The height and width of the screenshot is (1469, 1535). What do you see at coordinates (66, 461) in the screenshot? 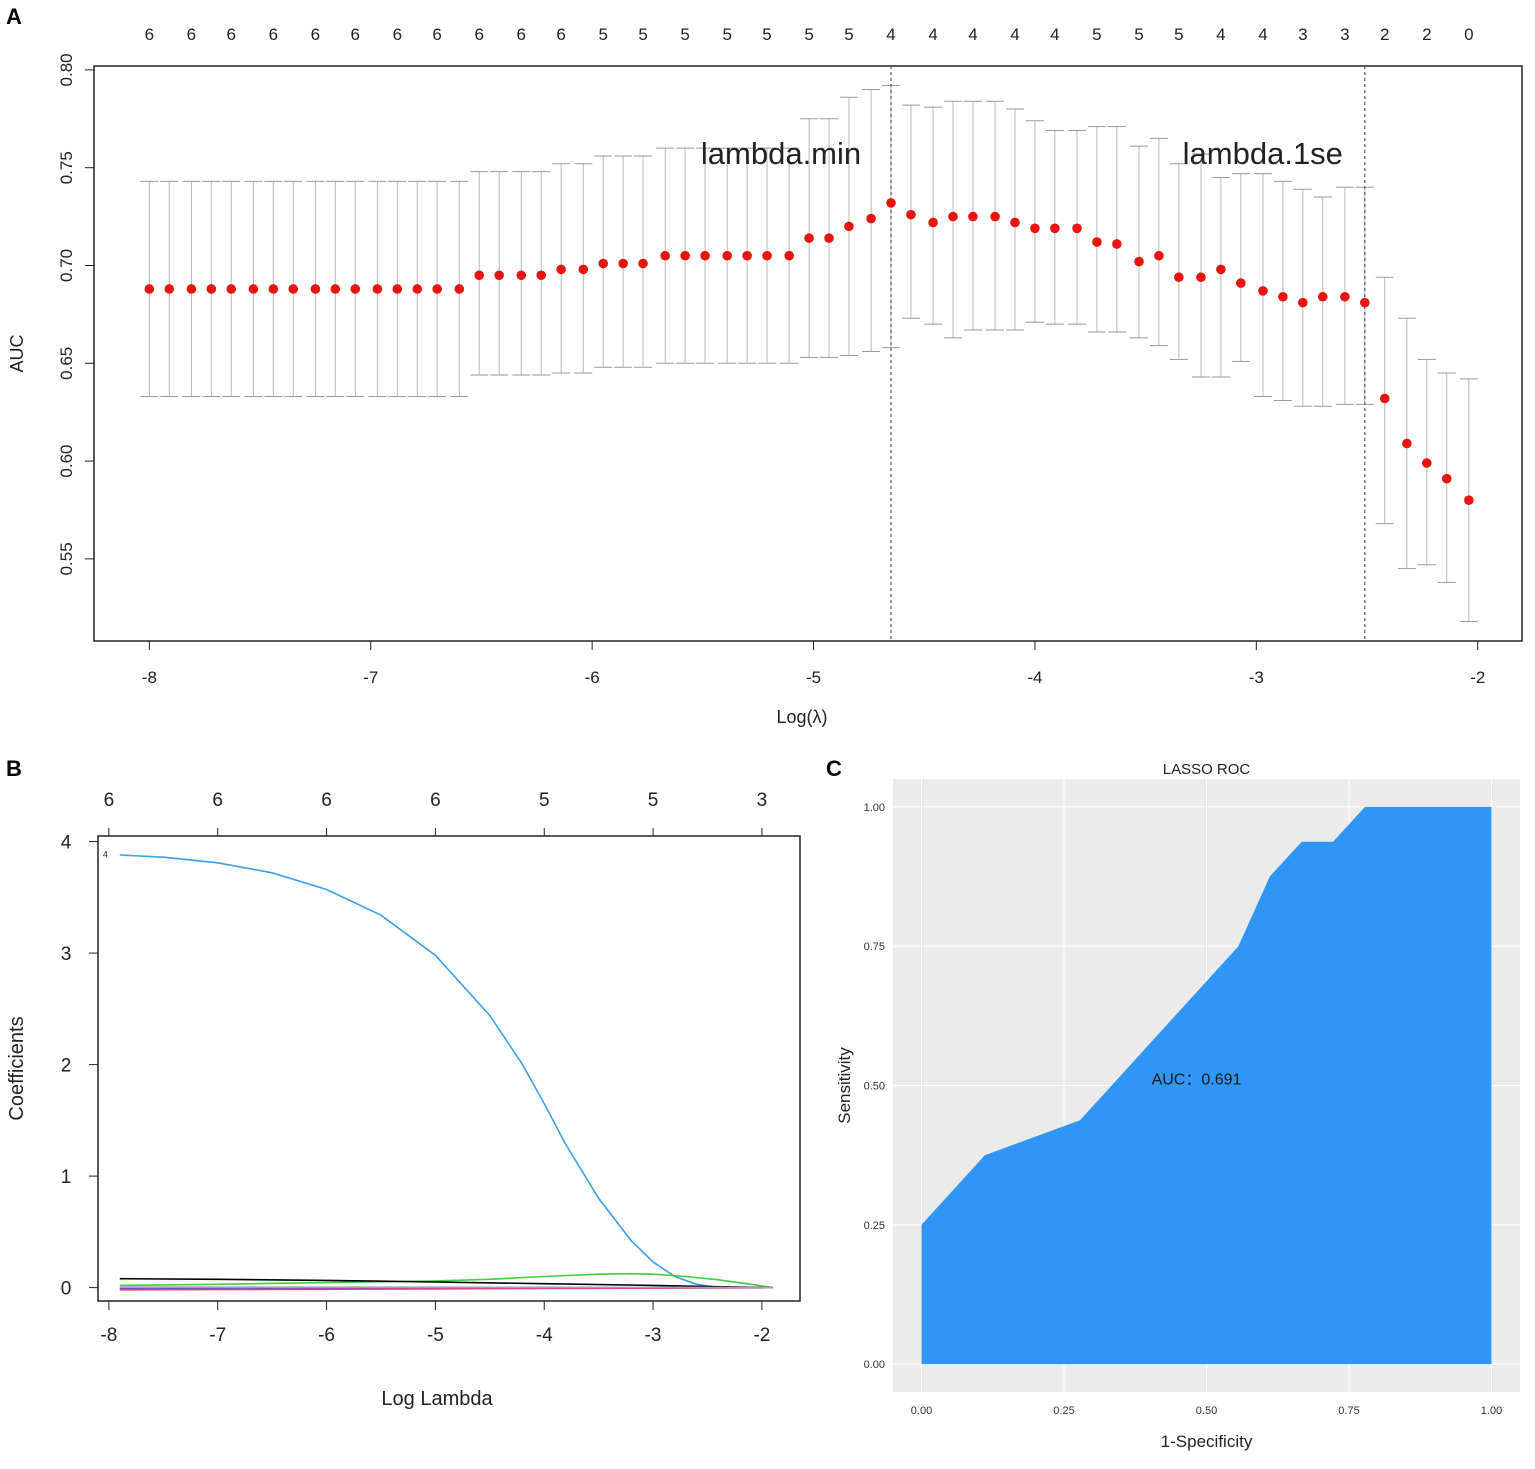
I see `y-tick-label: 0.60` at bounding box center [66, 461].